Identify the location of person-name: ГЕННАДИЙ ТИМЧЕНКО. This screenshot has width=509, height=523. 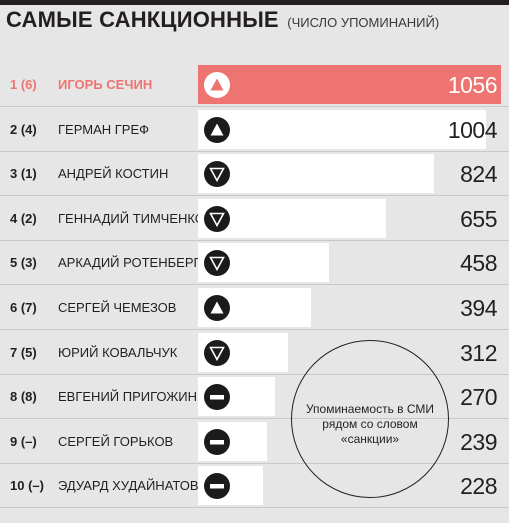
(131, 218).